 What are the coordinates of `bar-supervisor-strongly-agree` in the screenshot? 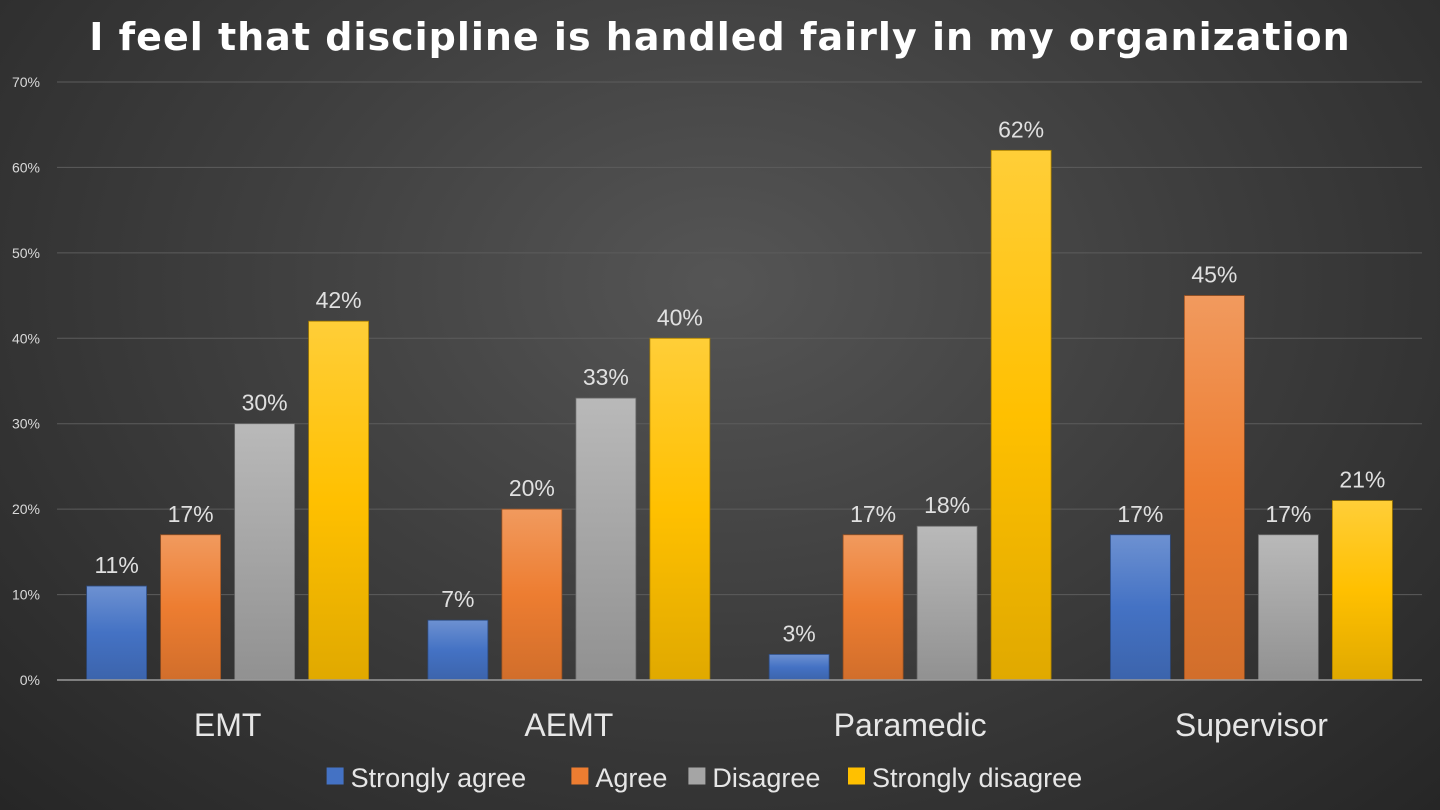 It's located at (1140, 607).